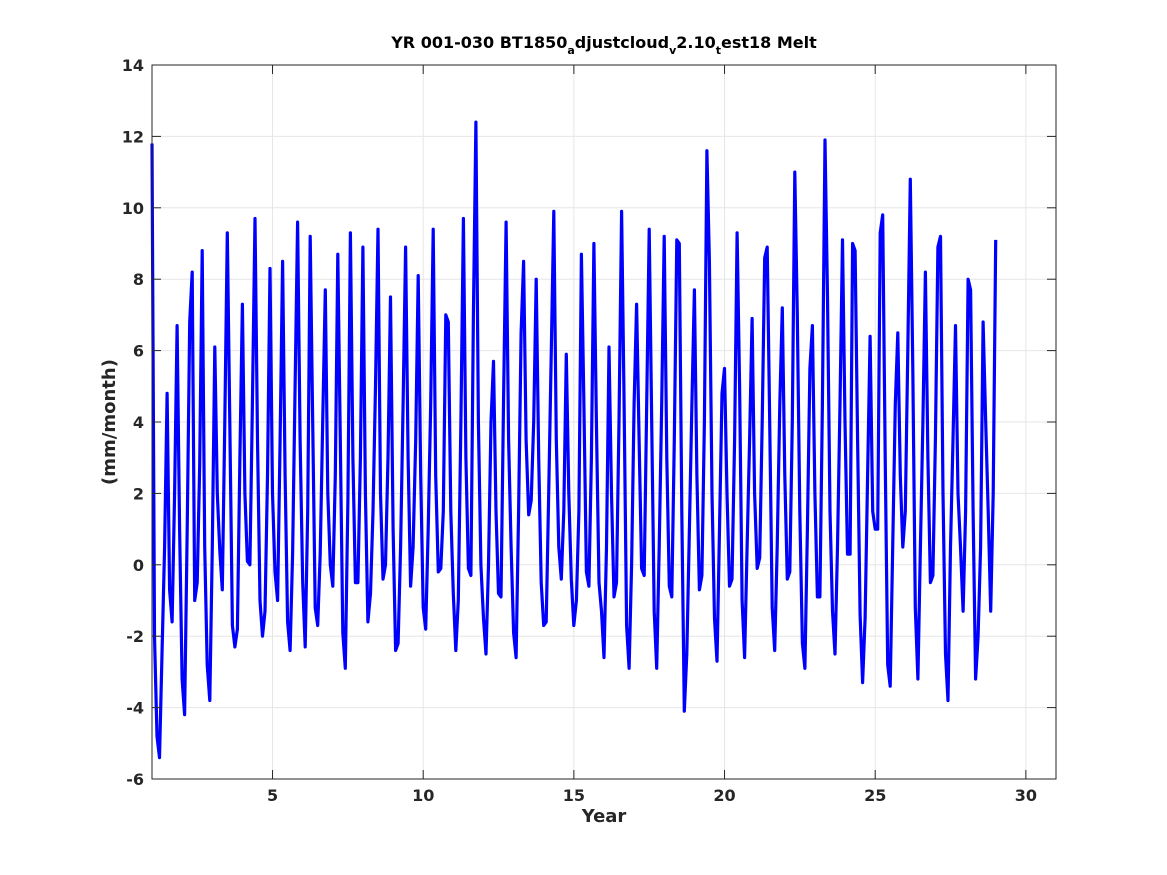 This screenshot has width=1167, height=875. I want to click on y-tick-label: -6, so click(135, 779).